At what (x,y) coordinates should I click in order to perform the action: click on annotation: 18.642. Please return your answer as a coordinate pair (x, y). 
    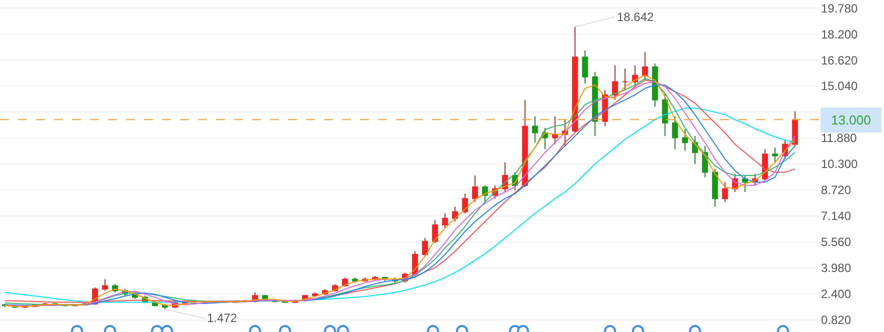
    Looking at the image, I should click on (635, 17).